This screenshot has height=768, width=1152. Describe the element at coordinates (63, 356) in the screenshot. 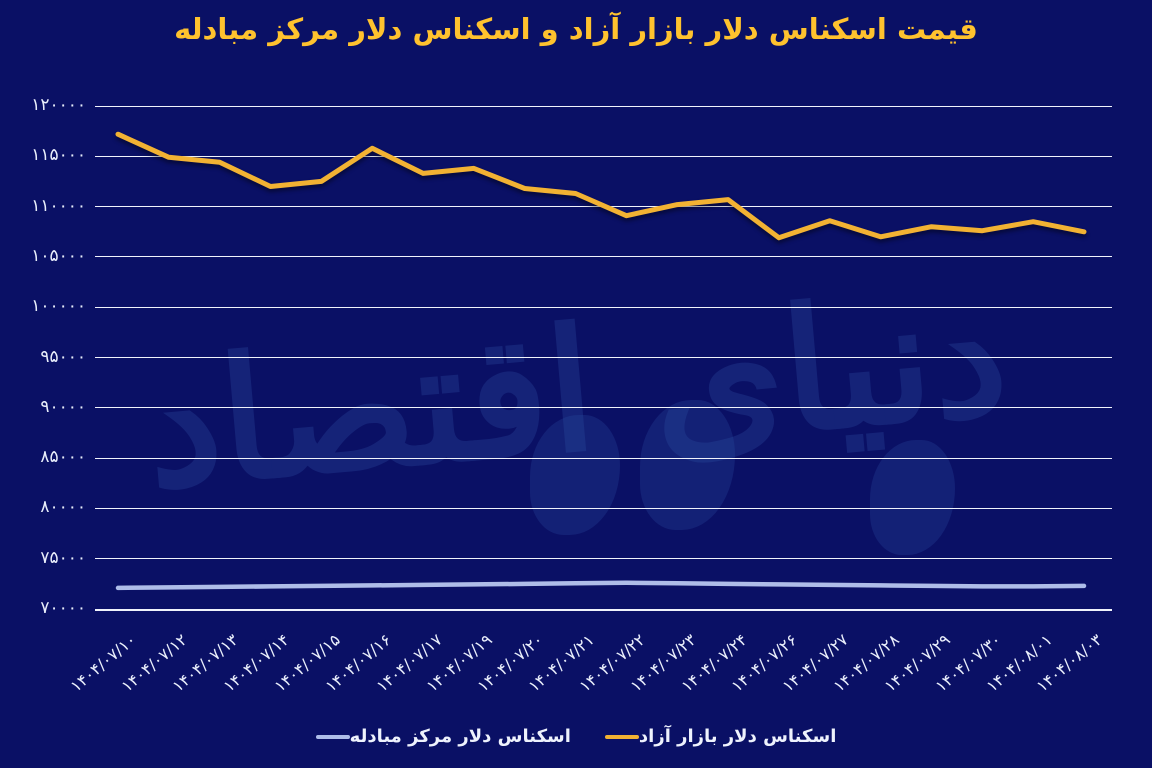

I see `y-axis-tick-label: ۹۵۰۰۰` at that location.